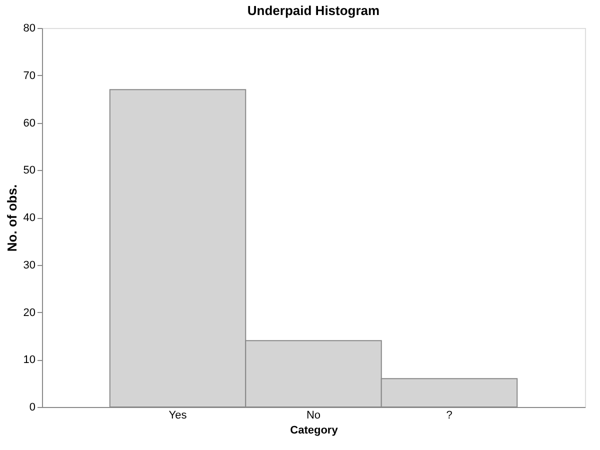 Image resolution: width=600 pixels, height=450 pixels. Describe the element at coordinates (313, 416) in the screenshot. I see `x-tick-label: No` at that location.